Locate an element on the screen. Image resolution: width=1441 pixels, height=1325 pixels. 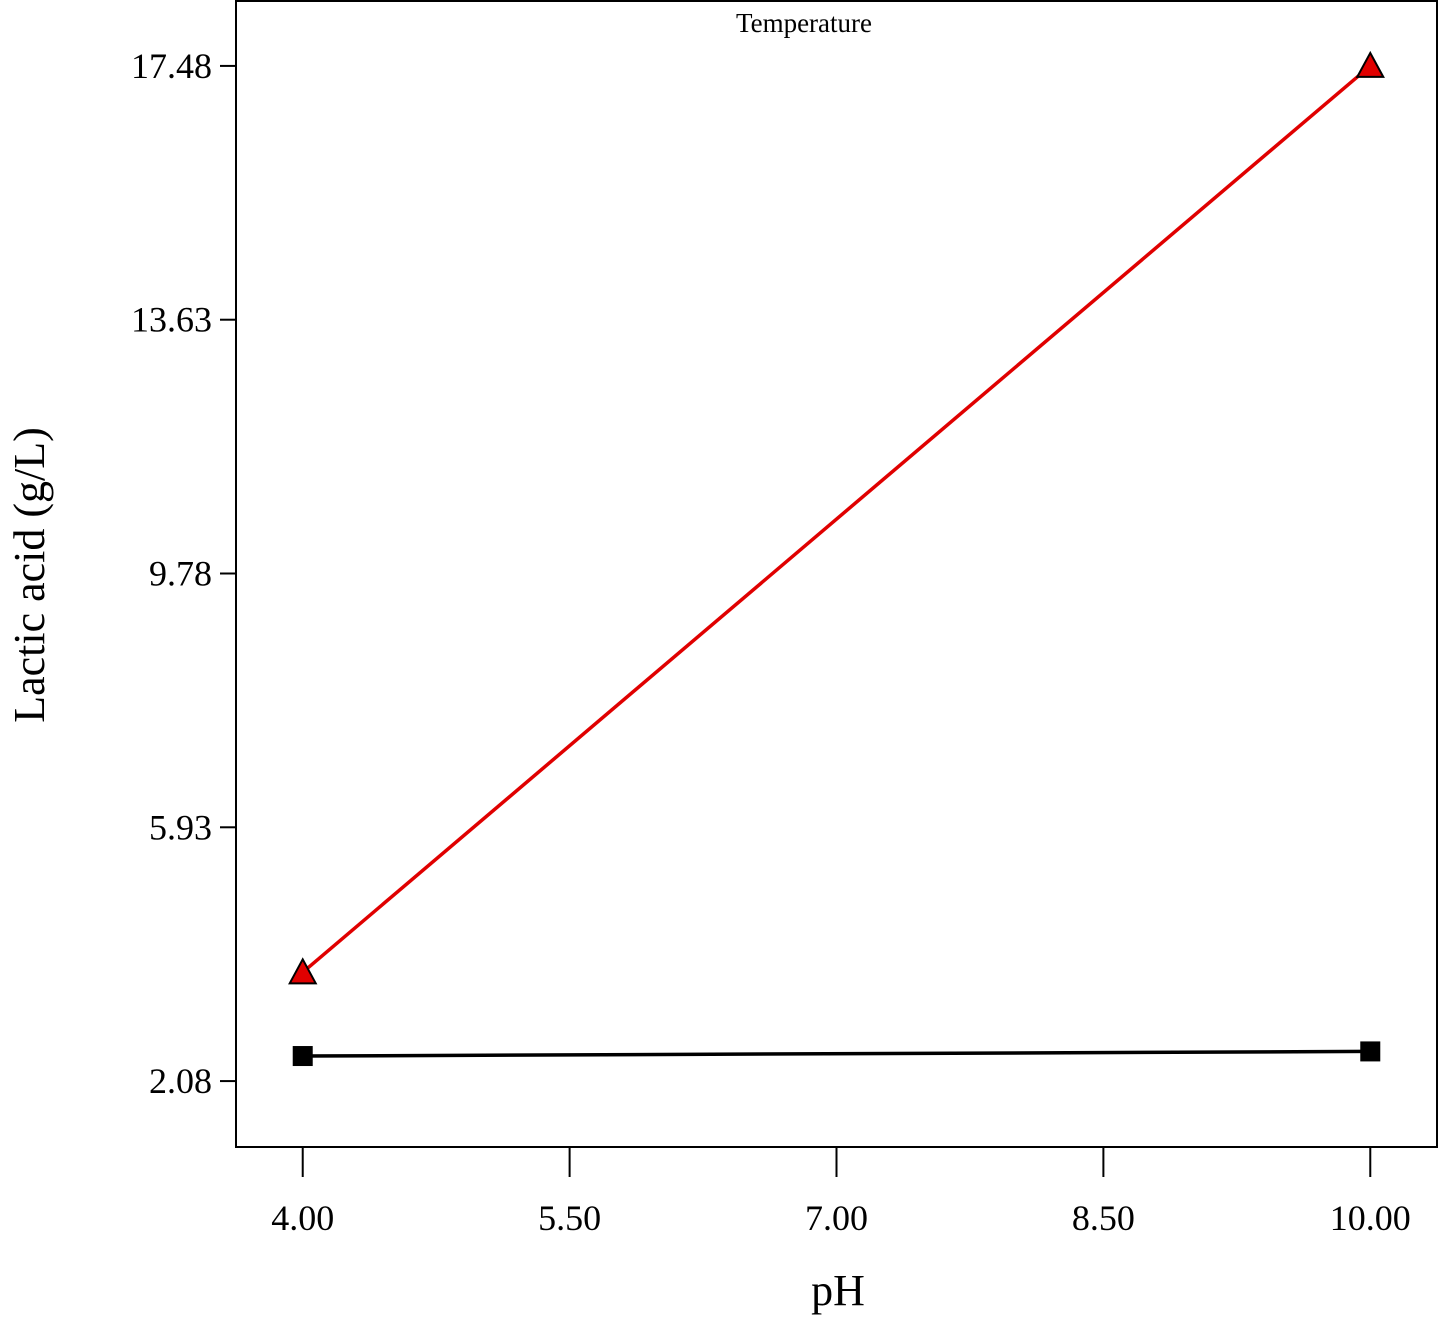
y-tick-label: 17.48 is located at coordinates (171, 66).